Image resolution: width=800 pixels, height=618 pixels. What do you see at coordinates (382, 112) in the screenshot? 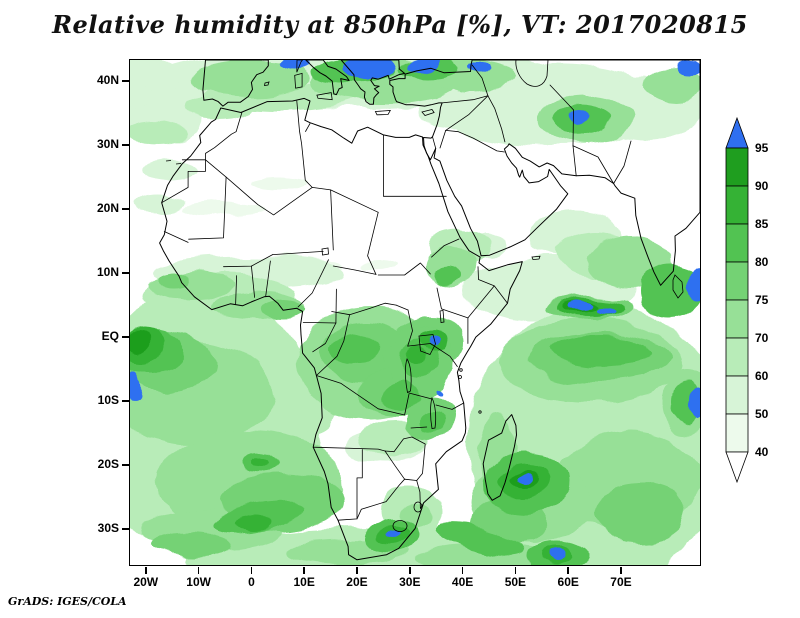
I see `coastline-crete` at bounding box center [382, 112].